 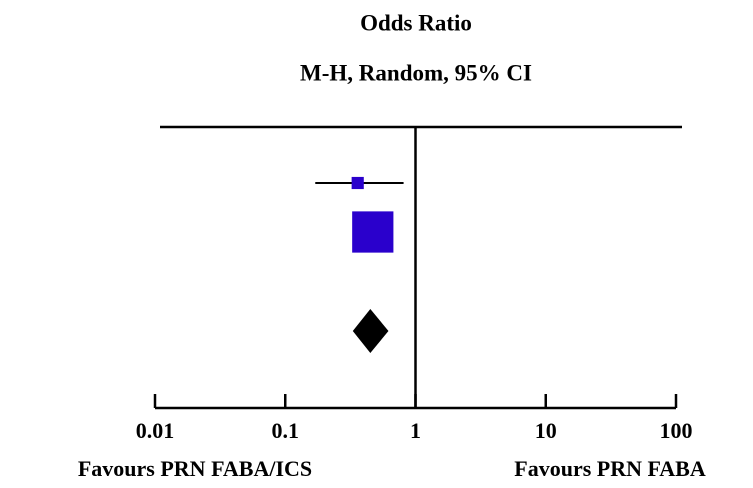 I want to click on x-tick-label: 0.01, so click(x=155, y=430).